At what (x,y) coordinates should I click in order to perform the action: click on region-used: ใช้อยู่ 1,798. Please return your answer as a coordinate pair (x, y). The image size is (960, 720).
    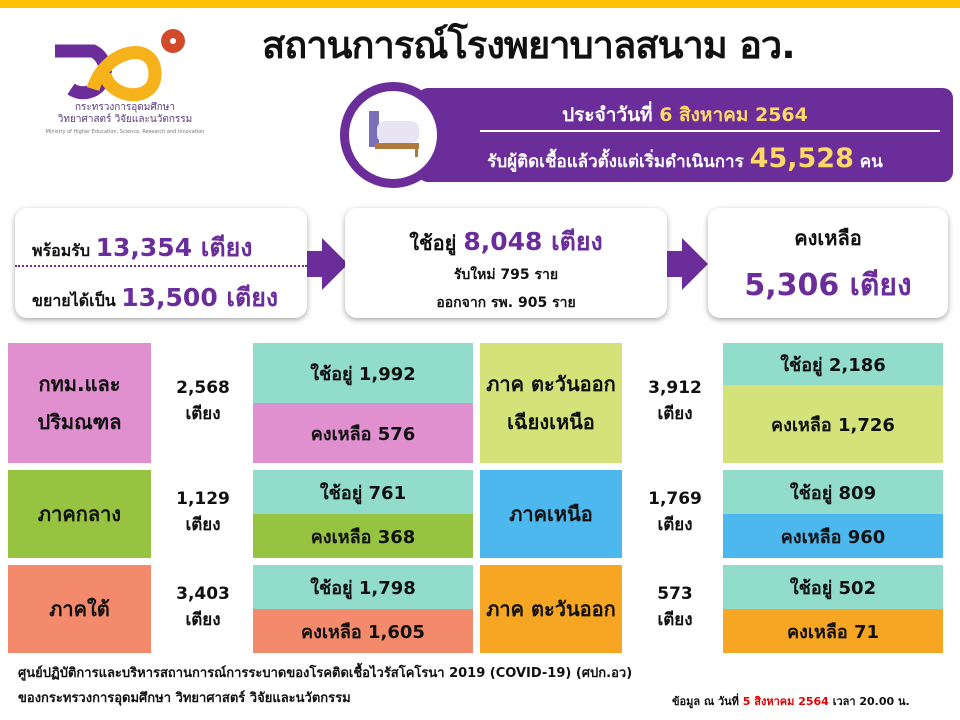
    Looking at the image, I should click on (363, 587).